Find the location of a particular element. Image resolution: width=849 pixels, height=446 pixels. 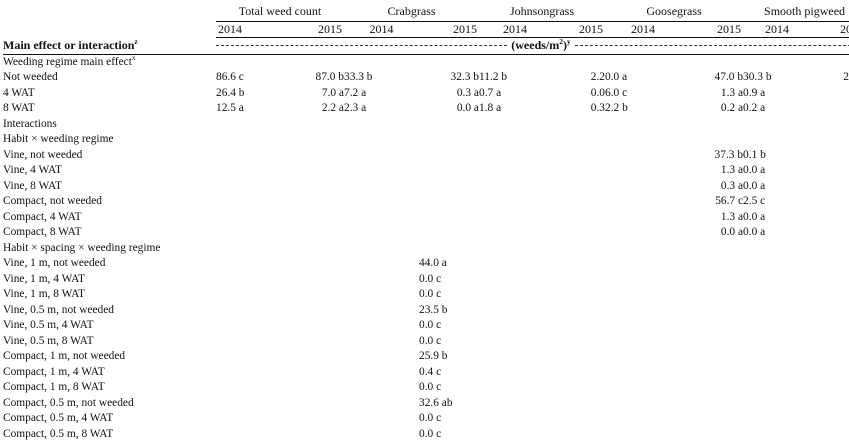

table-row: Vine, 0.5 m, not weeded 23.5 b is located at coordinates (426, 311).